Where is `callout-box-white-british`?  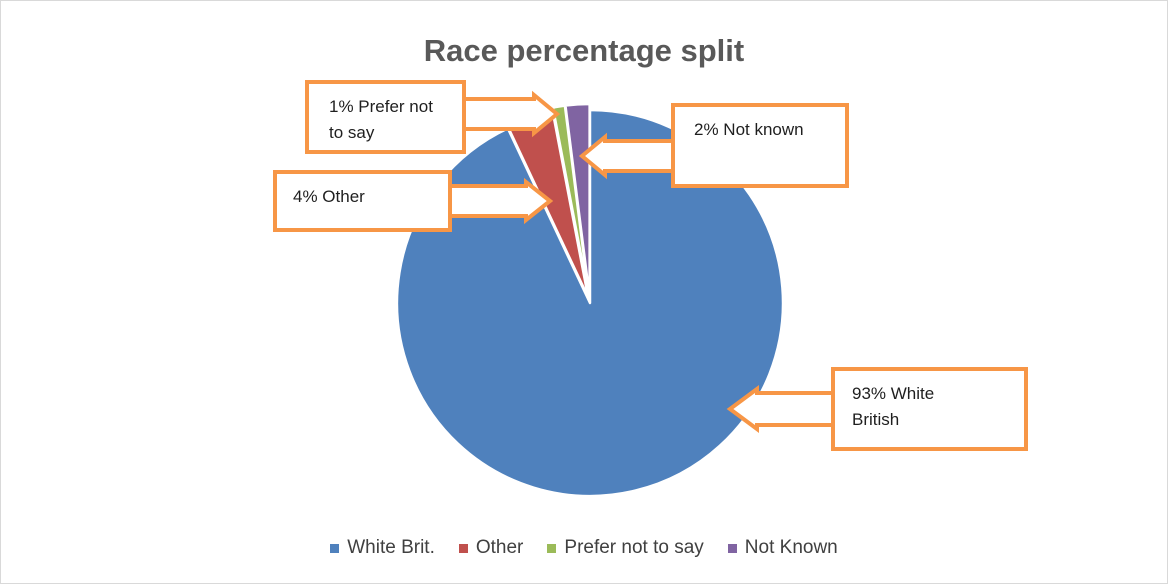
callout-box-white-british is located at coordinates (929, 409).